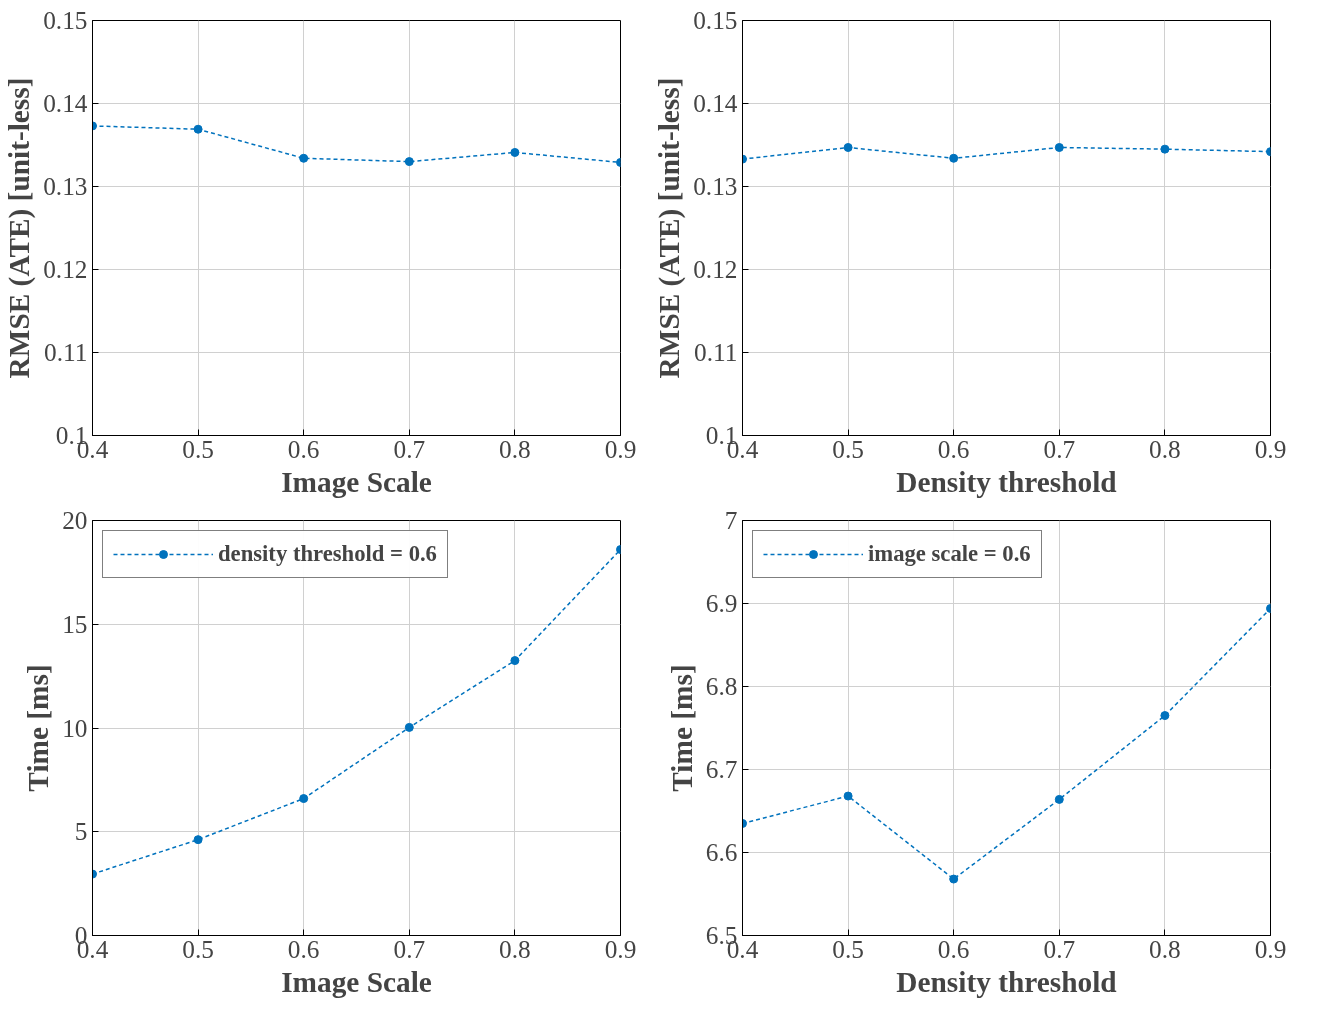 Image resolution: width=1320 pixels, height=1033 pixels. I want to click on y-tick-label: 6.6, so click(721, 852).